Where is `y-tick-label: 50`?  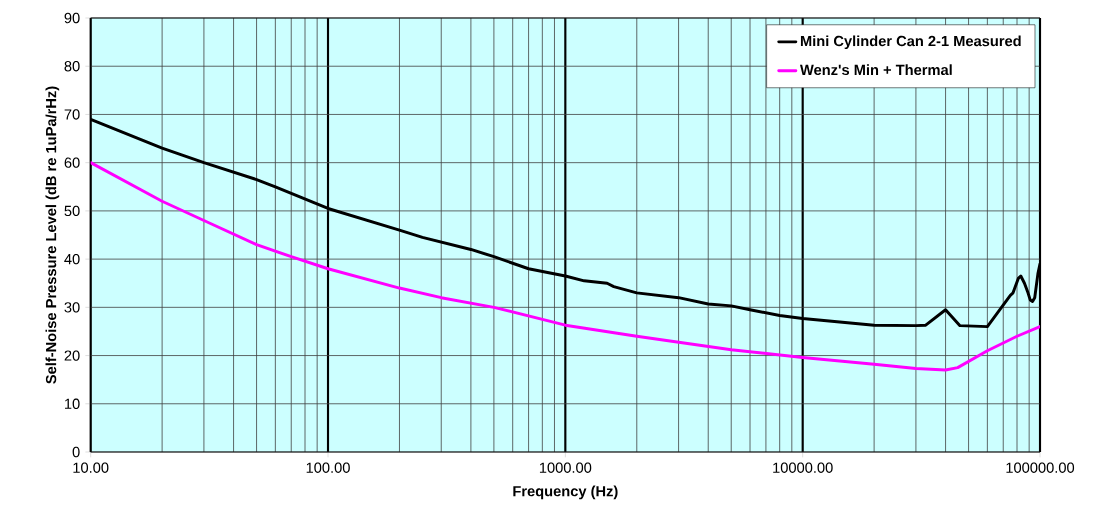 y-tick-label: 50 is located at coordinates (72, 211).